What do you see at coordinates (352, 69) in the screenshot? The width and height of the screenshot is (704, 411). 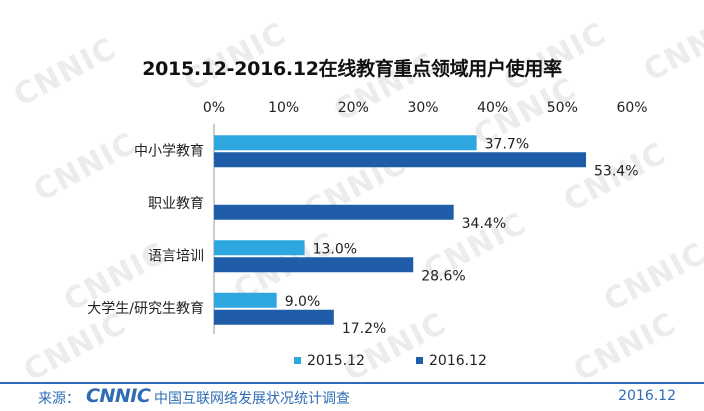 I see `chart-title: 2015.12-2016.12在线教育重点领域用户使用率` at bounding box center [352, 69].